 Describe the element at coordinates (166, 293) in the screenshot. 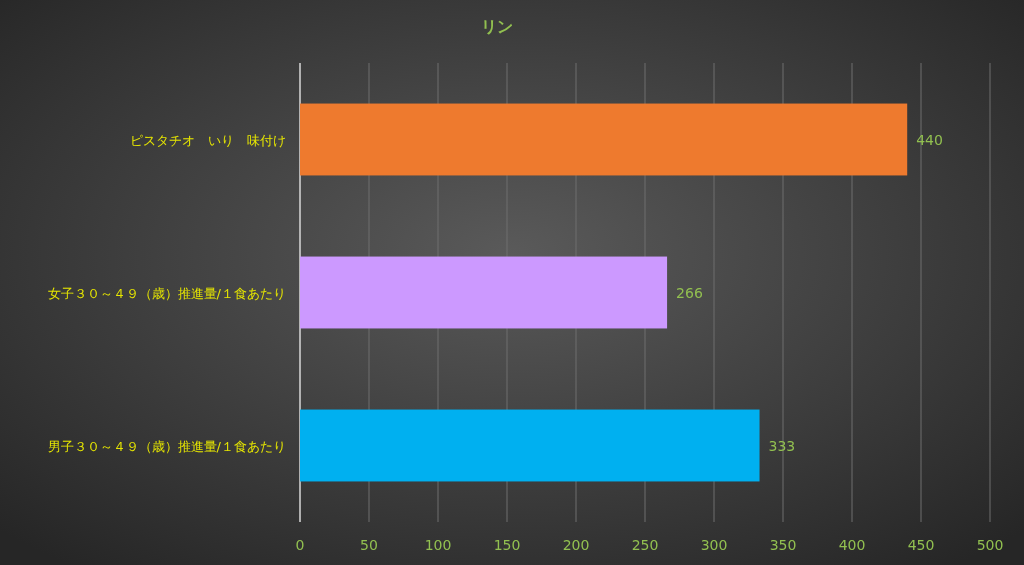

I see `y-tick-label: 女子３０～４９（歳）推進量/１食あたり` at that location.